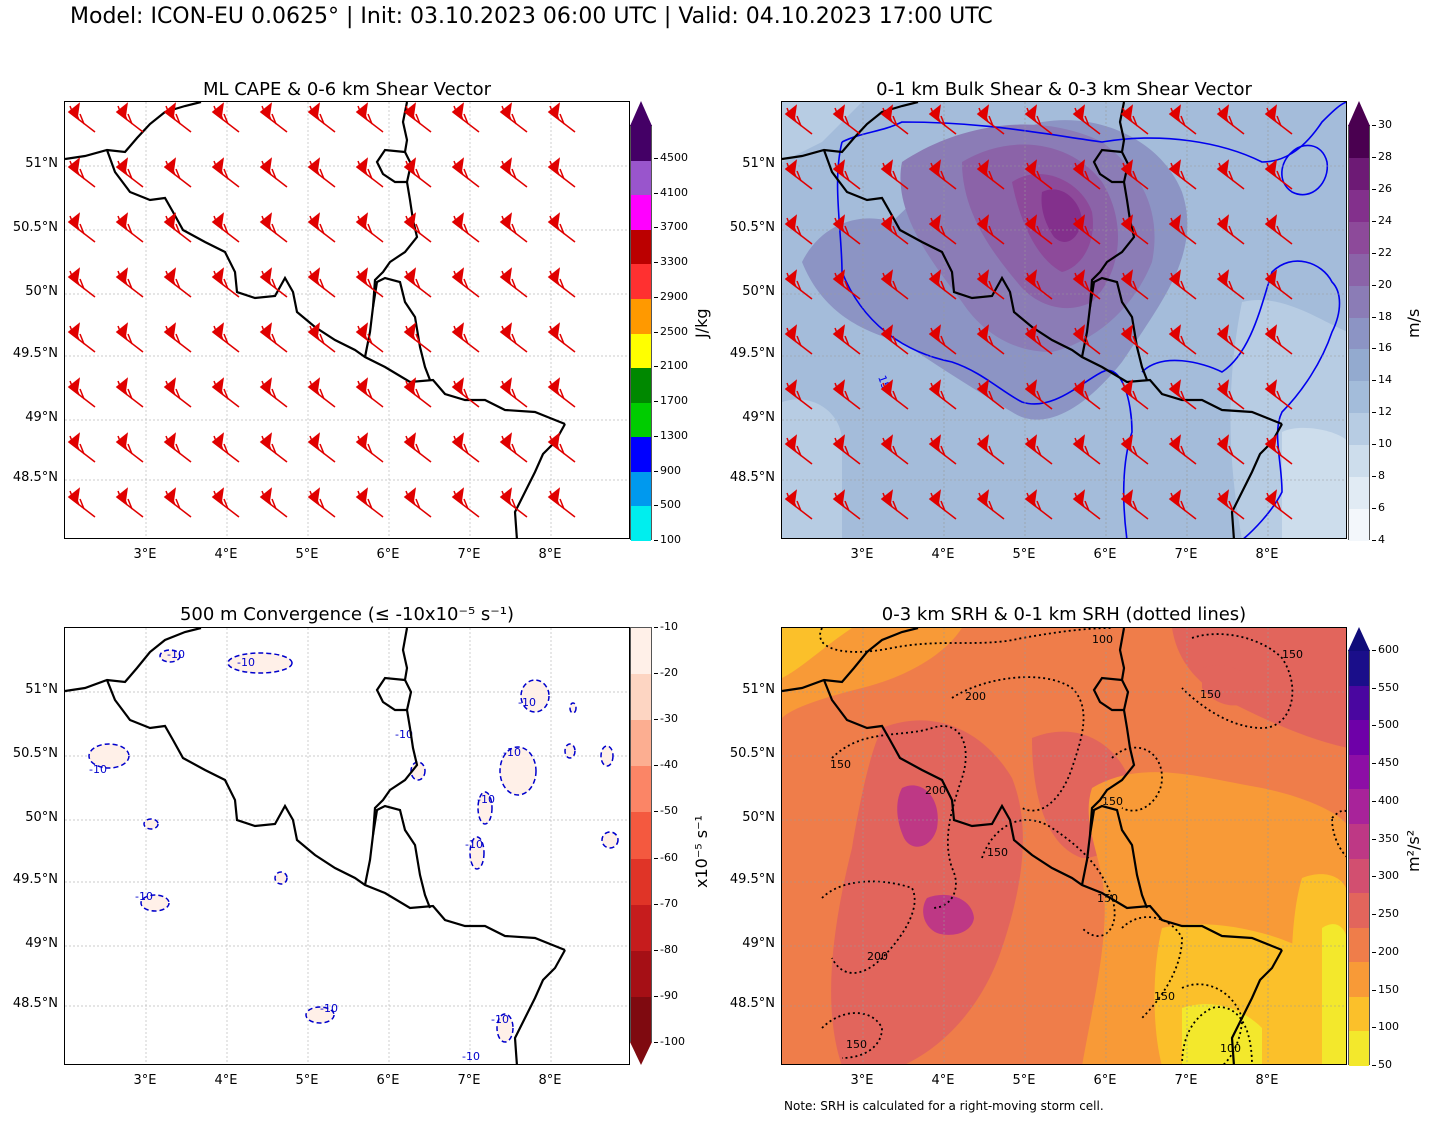 The image size is (1431, 1121). What do you see at coordinates (641, 1053) in the screenshot?
I see `conv-colorbar-extend-arrow` at bounding box center [641, 1053].